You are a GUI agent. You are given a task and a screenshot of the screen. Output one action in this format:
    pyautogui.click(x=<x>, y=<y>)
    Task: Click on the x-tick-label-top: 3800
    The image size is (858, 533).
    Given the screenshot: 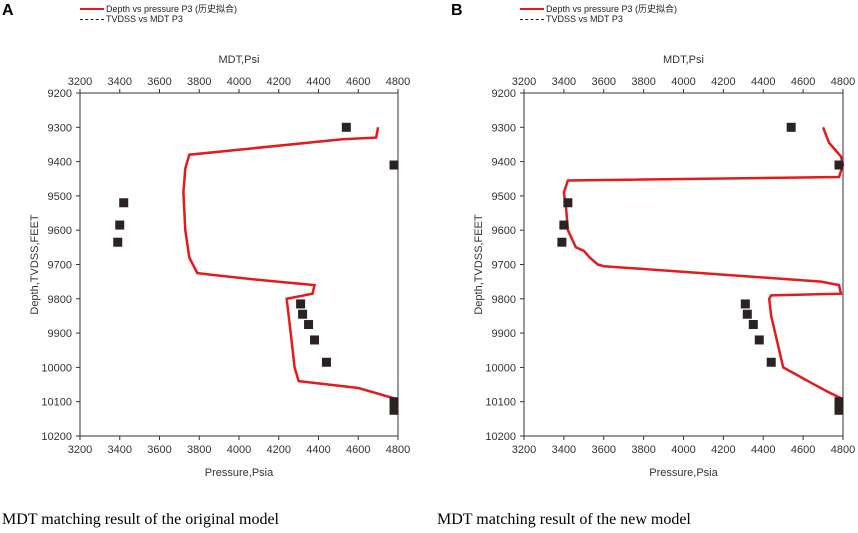 What is the action you would take?
    pyautogui.click(x=643, y=82)
    